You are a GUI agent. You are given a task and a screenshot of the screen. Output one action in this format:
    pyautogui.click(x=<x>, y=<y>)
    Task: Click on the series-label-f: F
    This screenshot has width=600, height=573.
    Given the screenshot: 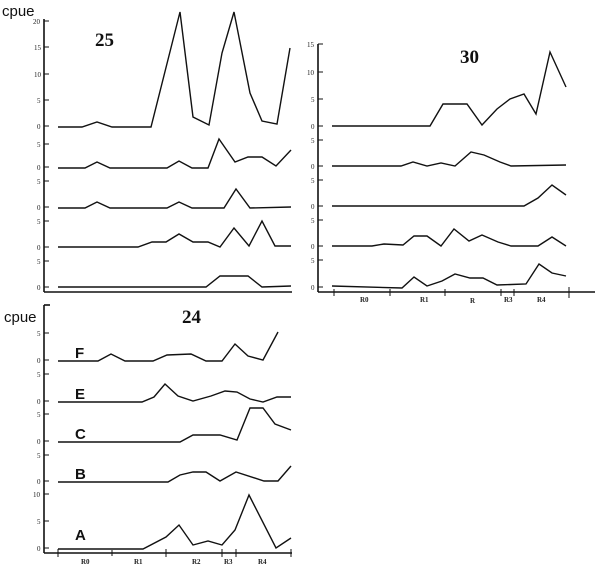 What is the action you would take?
    pyautogui.click(x=79, y=353)
    